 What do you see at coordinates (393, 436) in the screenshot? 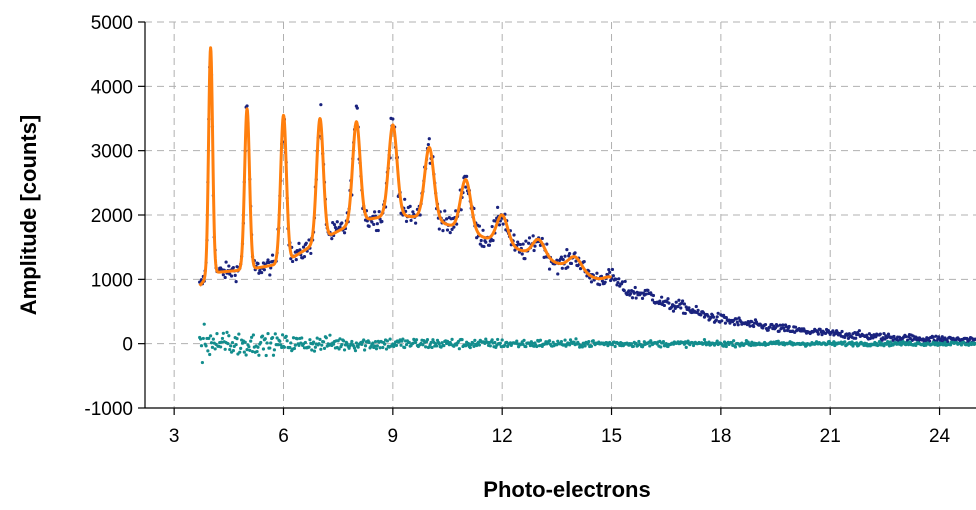
I see `x-tick-label: 9` at bounding box center [393, 436].